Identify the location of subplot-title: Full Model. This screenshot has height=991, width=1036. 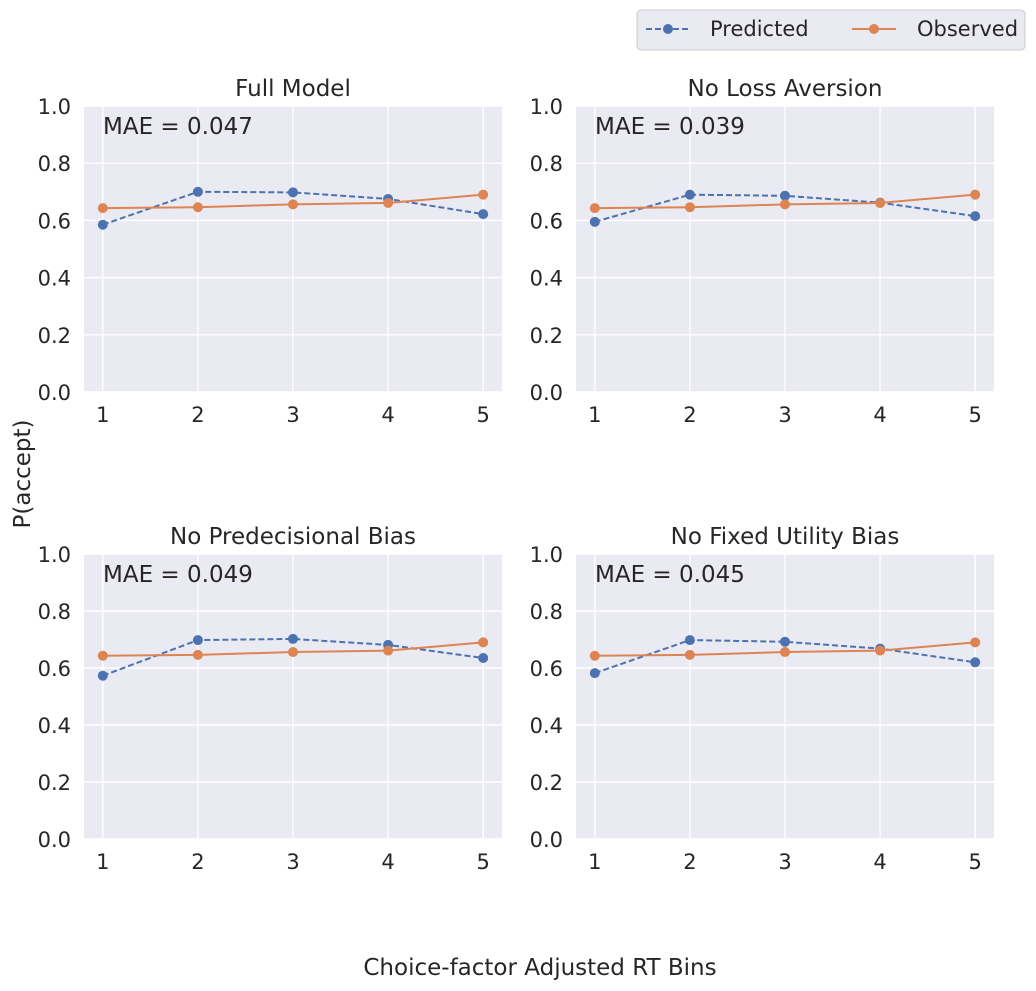
(293, 89).